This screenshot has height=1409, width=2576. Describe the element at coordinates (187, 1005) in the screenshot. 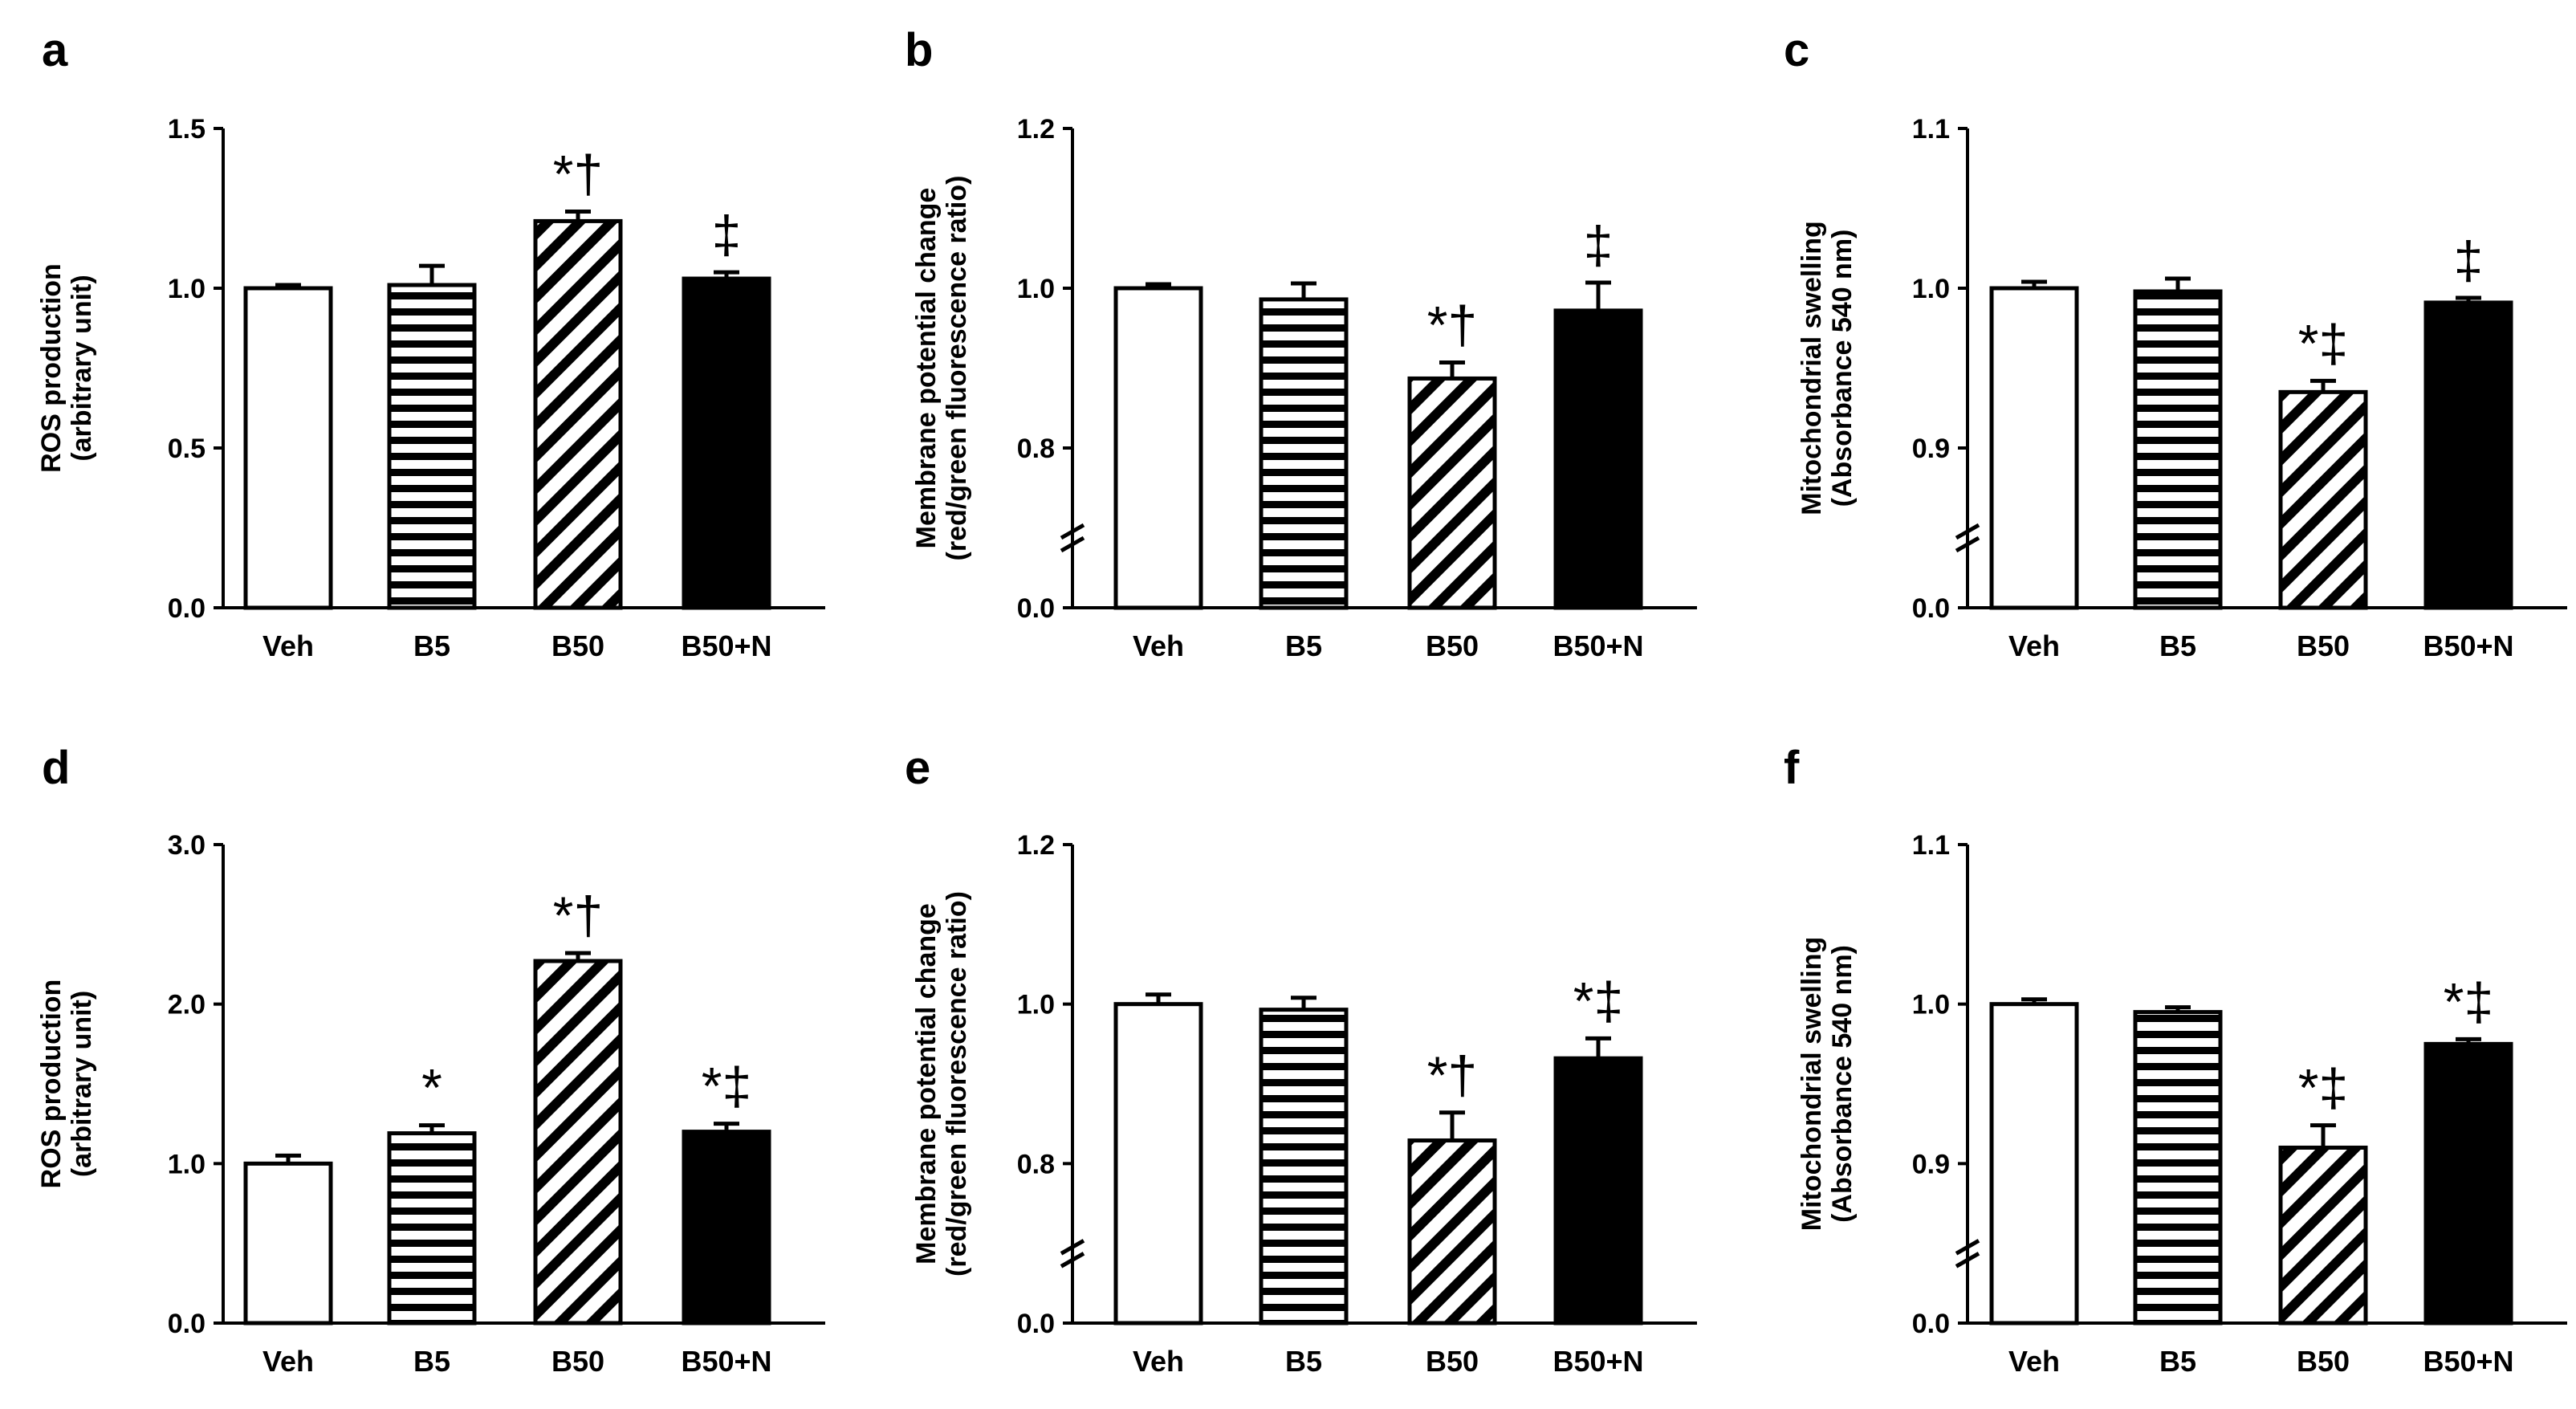

I see `y-tick-label: 2.0` at that location.